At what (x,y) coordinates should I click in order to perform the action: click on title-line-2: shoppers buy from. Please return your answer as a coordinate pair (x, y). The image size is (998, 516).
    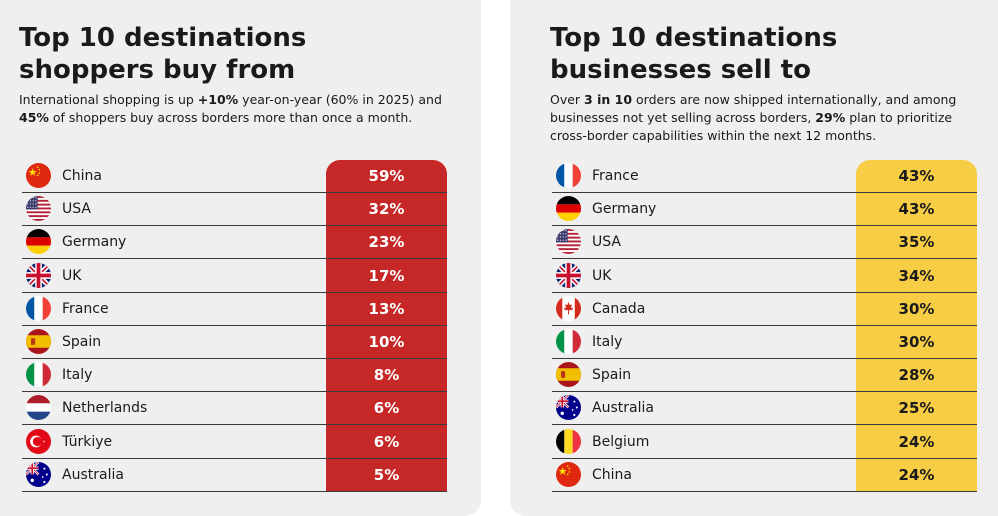
    Looking at the image, I should click on (157, 70).